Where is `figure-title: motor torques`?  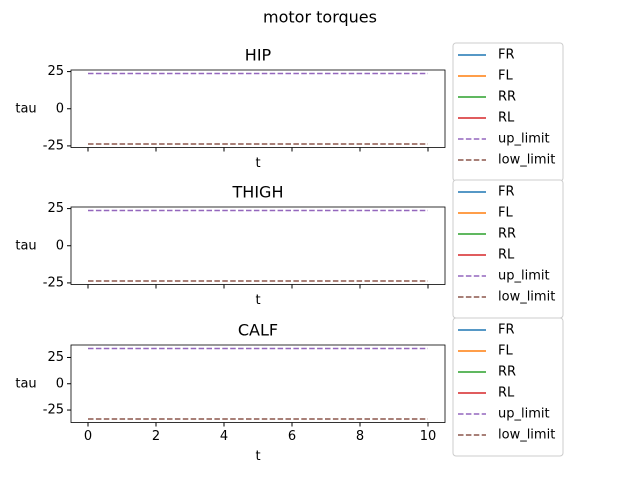
figure-title: motor torques is located at coordinates (320, 17).